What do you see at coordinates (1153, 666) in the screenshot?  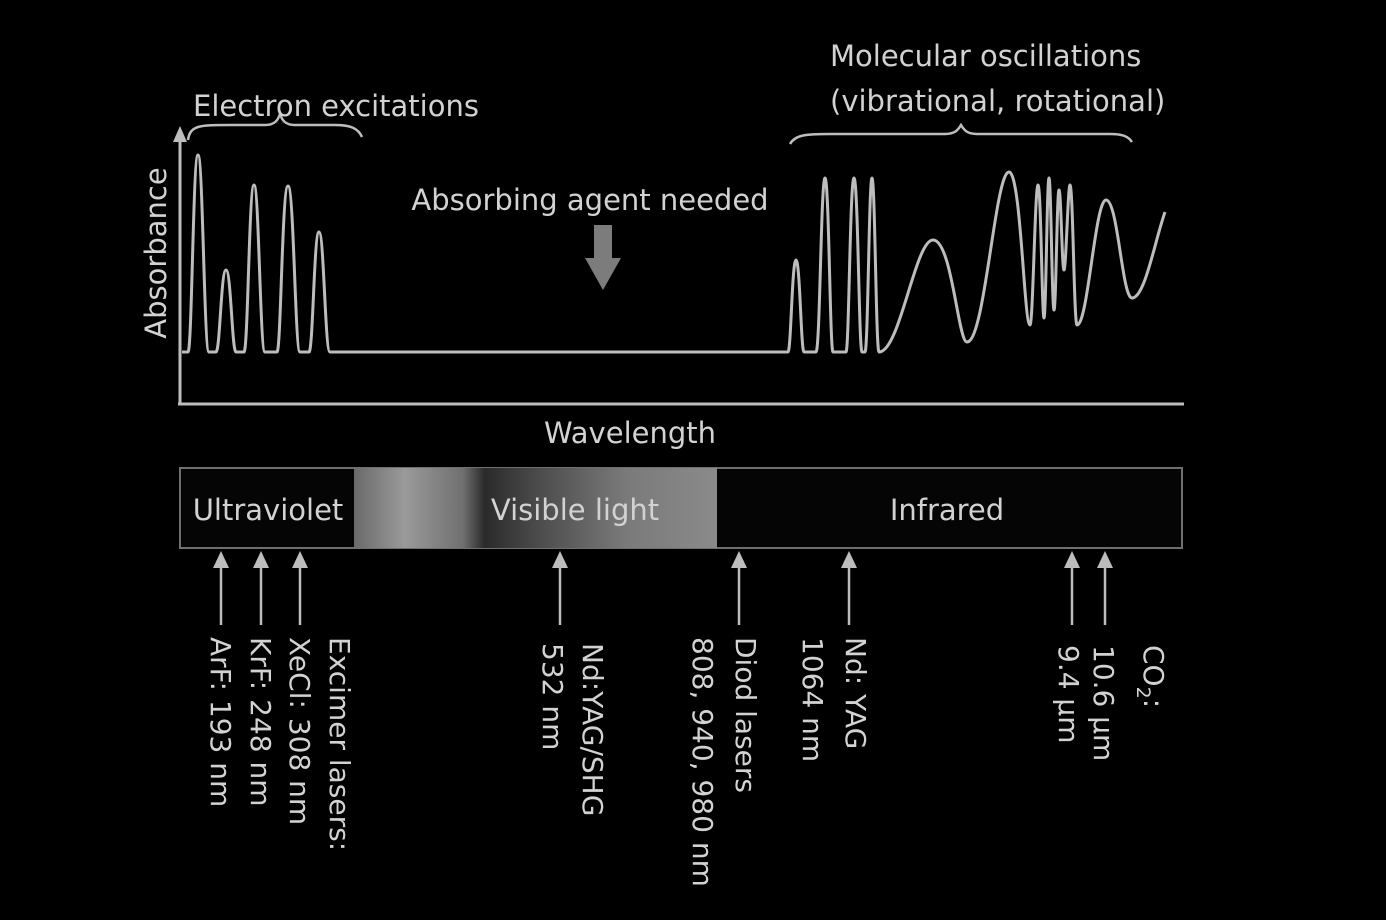 I see `co2-title-main: CO` at bounding box center [1153, 666].